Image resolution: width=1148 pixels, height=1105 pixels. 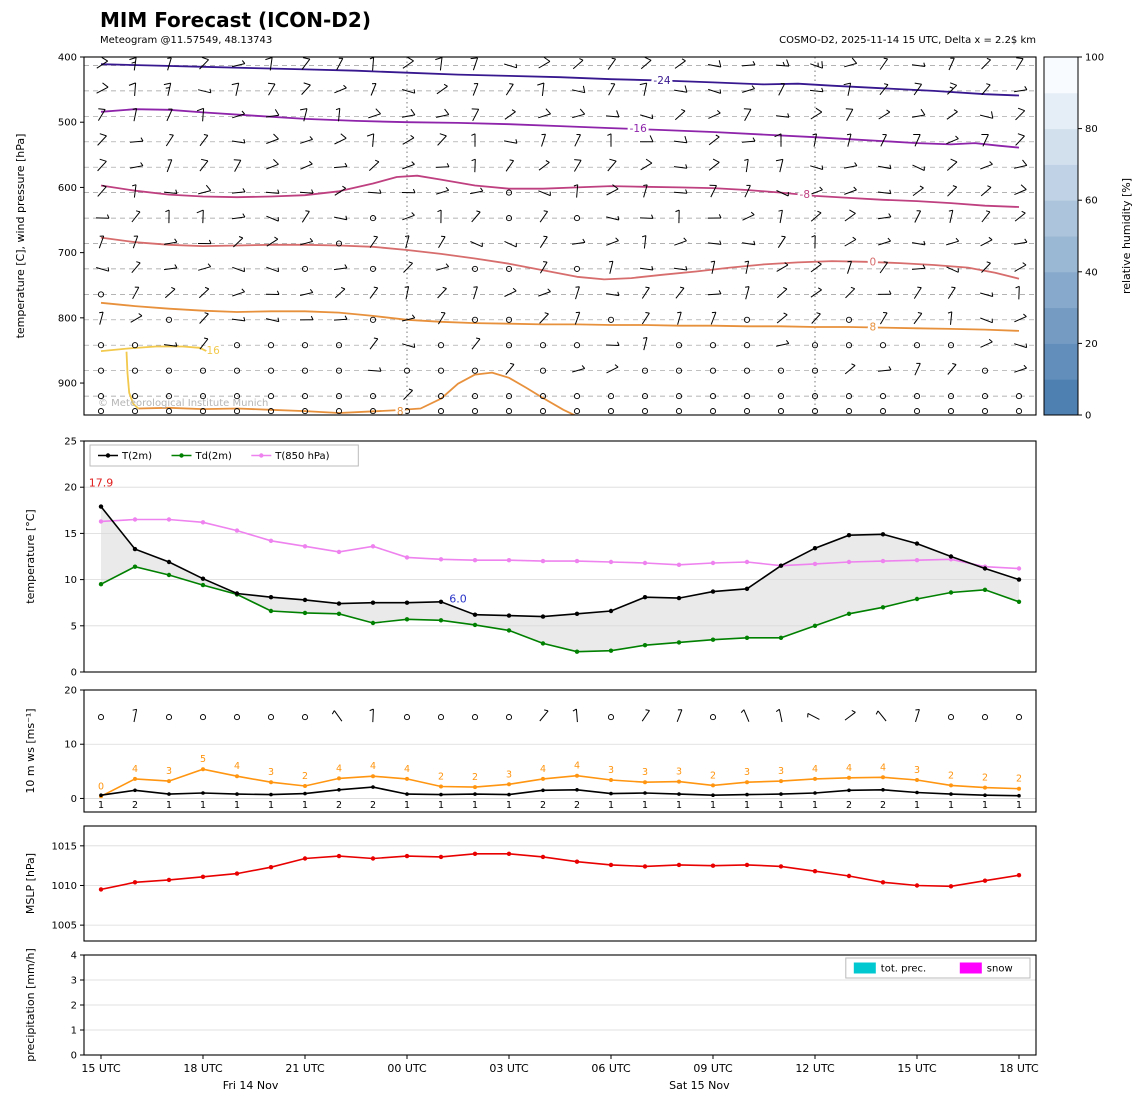 I want to click on humidity-colorbar: 0 20 40 60 80 100, so click(x=1073, y=237).